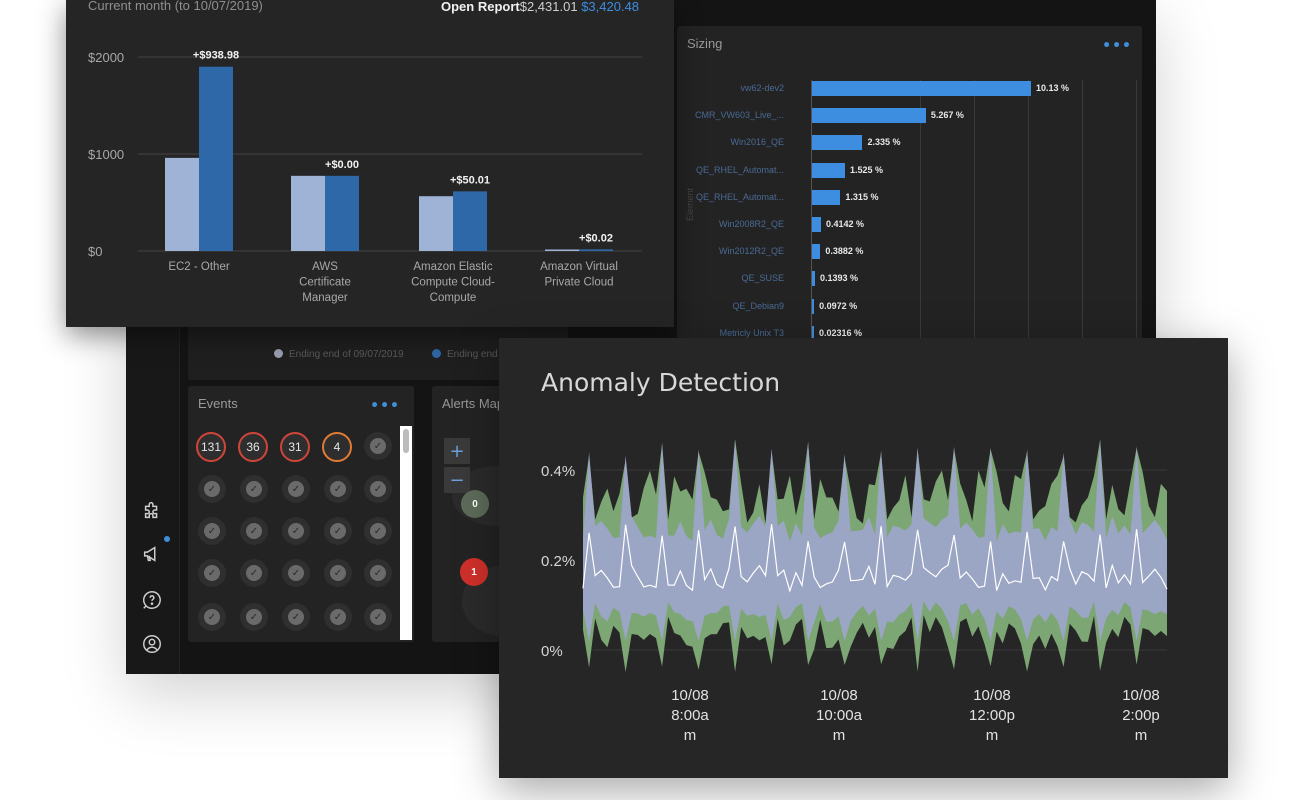 The height and width of the screenshot is (800, 1300). Describe the element at coordinates (474, 572) in the screenshot. I see `map-marker: 1` at that location.